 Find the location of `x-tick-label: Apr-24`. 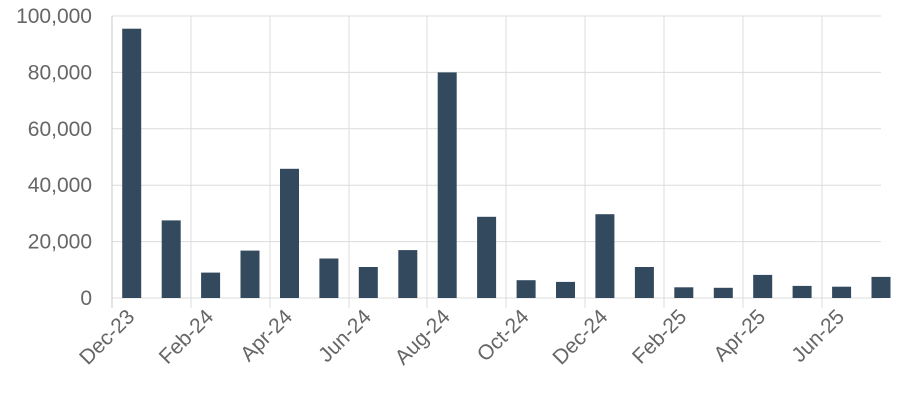

x-tick-label: Apr-24 is located at coordinates (266, 335).